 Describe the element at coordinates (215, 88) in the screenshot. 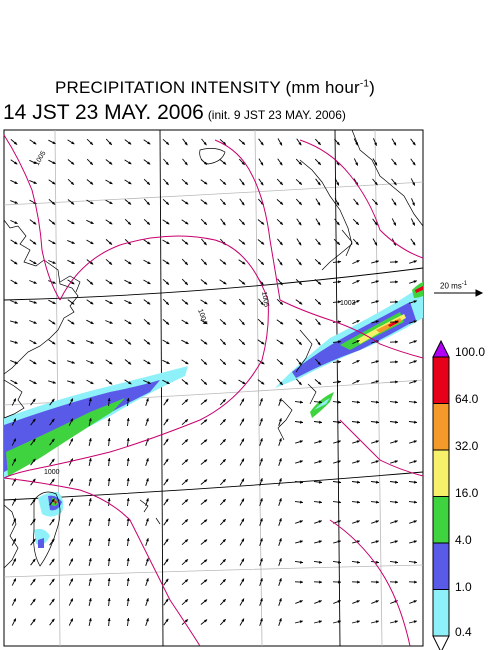

I see `chart-title: PRECIPITATION INTENSITY (mm hour-1)` at that location.